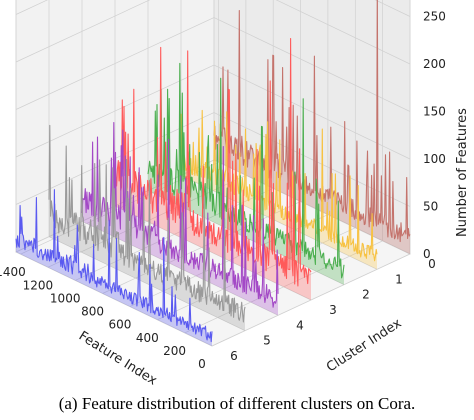 Image resolution: width=474 pixels, height=420 pixels. What do you see at coordinates (427, 254) in the screenshot?
I see `z-tick-label: 0` at bounding box center [427, 254].